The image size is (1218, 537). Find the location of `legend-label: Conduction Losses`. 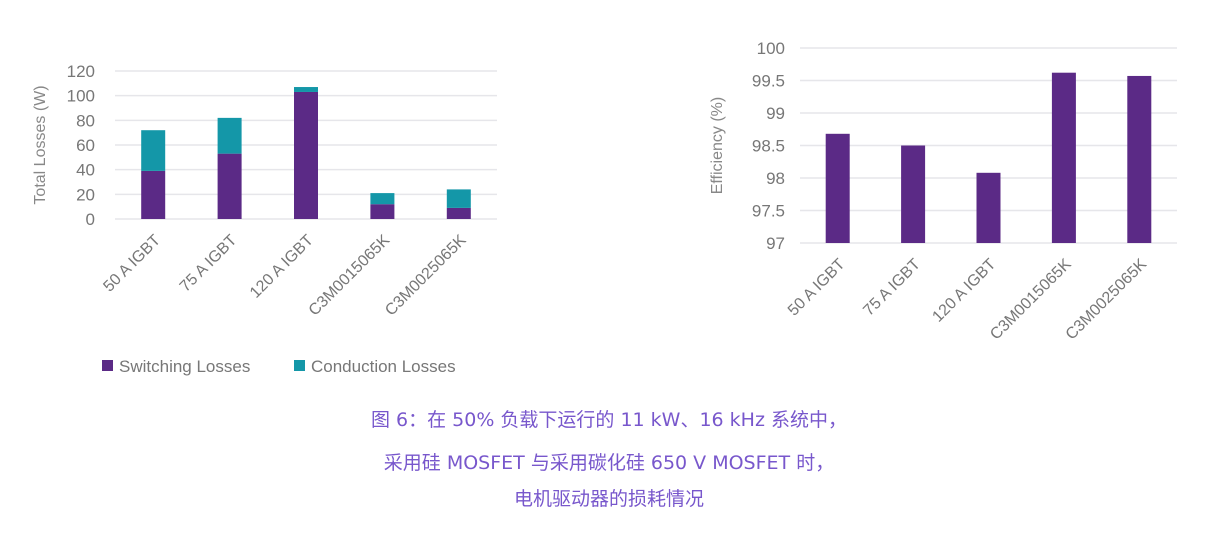

legend-label: Conduction Losses is located at coordinates (383, 366).